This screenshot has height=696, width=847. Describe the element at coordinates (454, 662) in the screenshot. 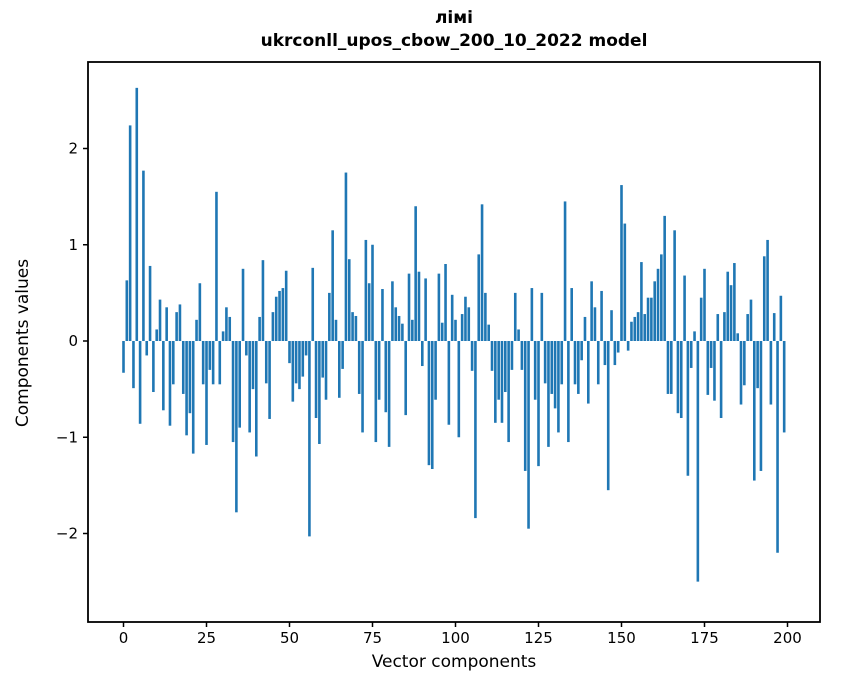

I see `x-axis-label: Vector components` at that location.